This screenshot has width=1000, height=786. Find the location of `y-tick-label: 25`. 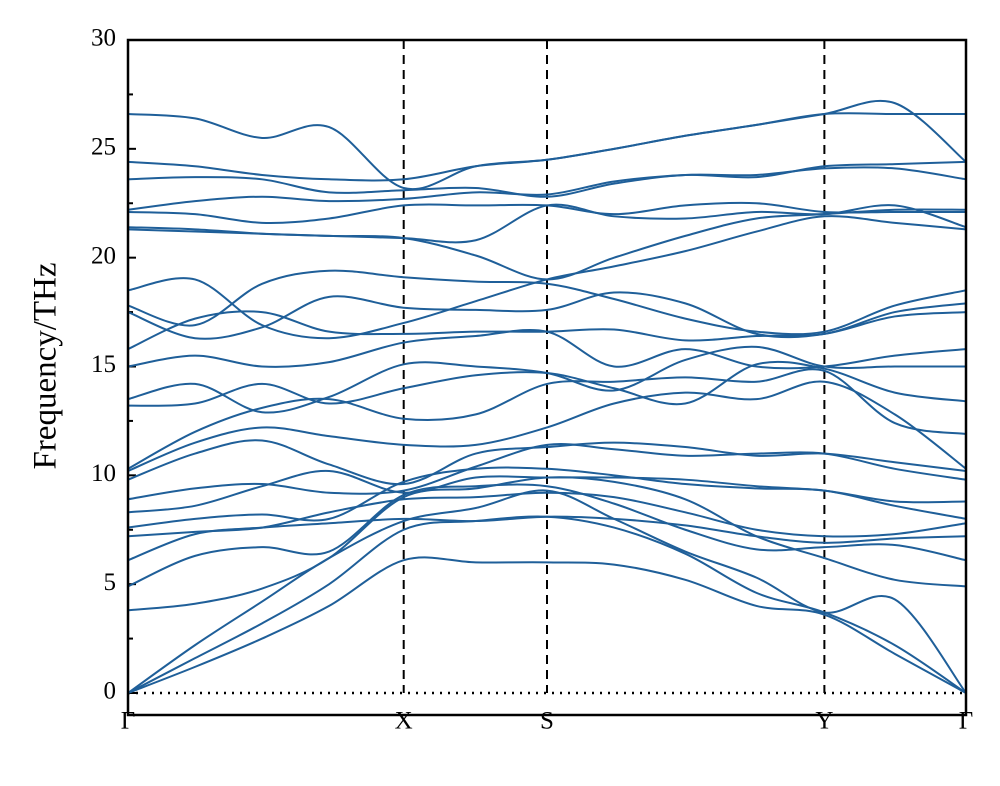

y-tick-label: 25 is located at coordinates (103, 147).